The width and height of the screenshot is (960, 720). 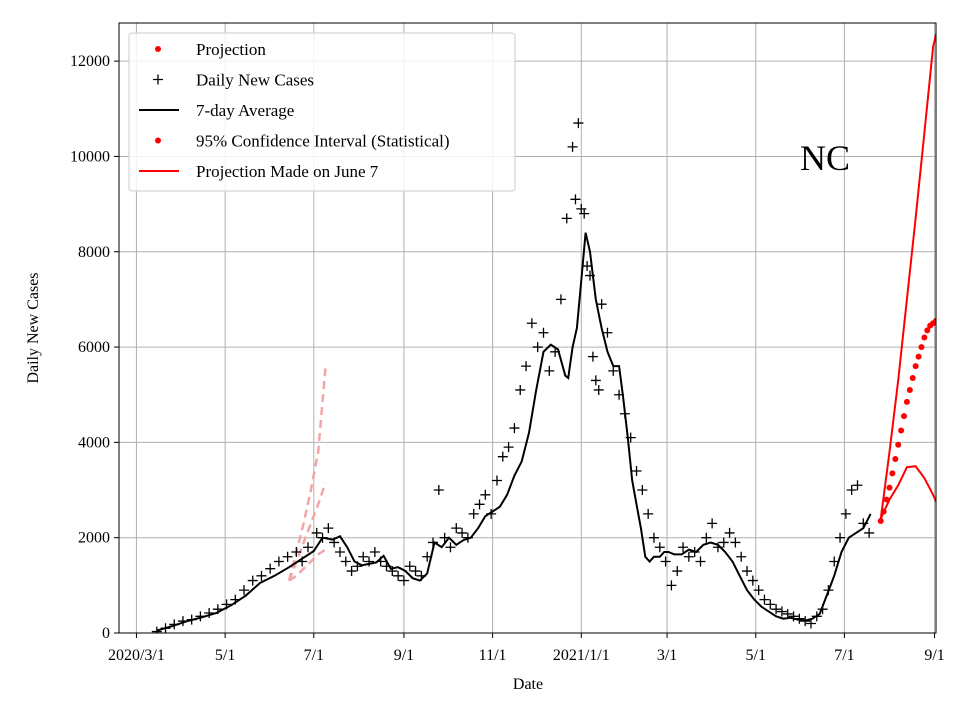 What do you see at coordinates (94, 538) in the screenshot?
I see `y-tick-label: 2000` at bounding box center [94, 538].